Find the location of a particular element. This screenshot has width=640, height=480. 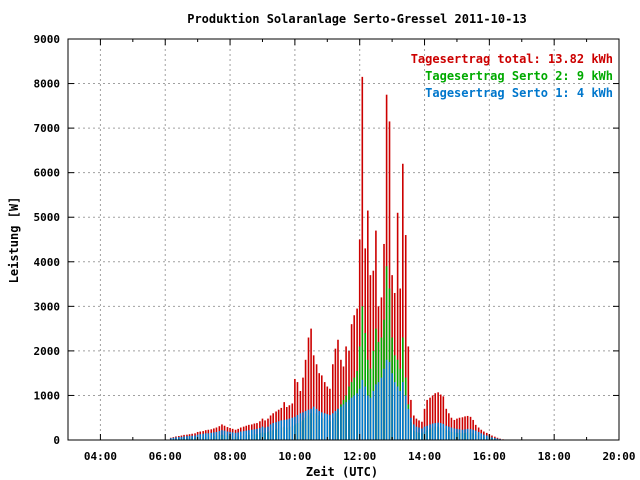

y-tick-label: 2000 is located at coordinates (47, 351).